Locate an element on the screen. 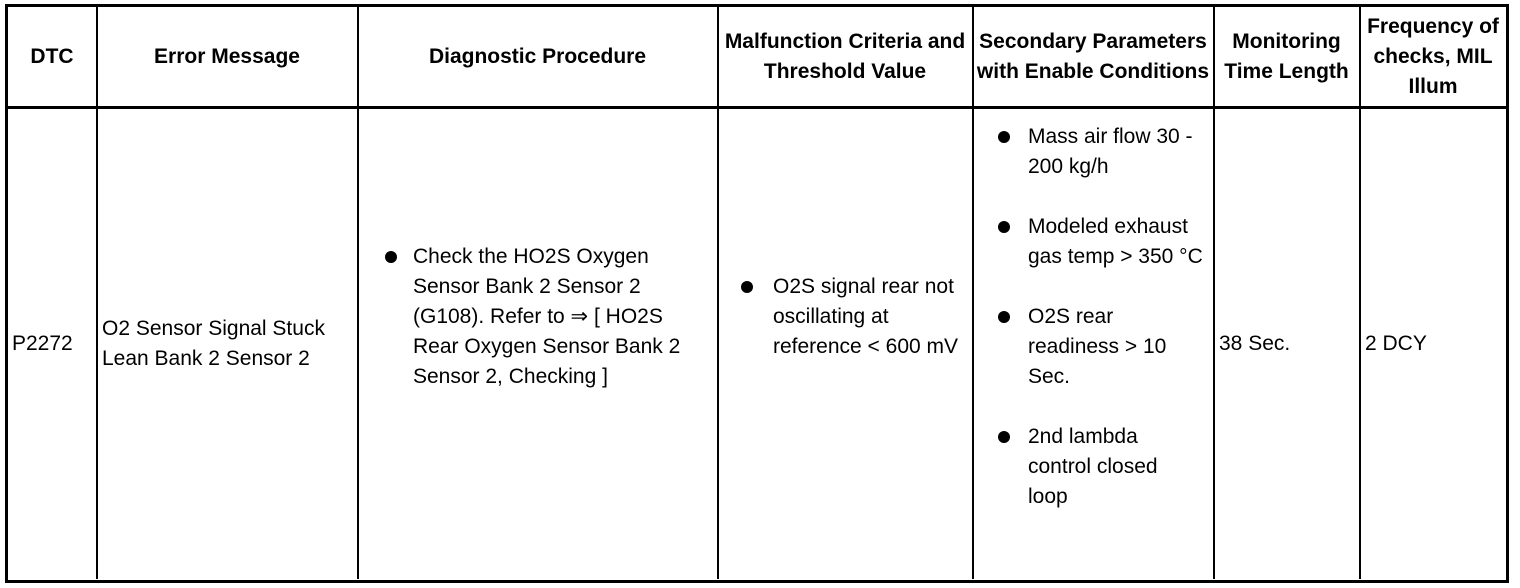  header-frequency: Frequency of checks, MIL Illum is located at coordinates (1433, 56).